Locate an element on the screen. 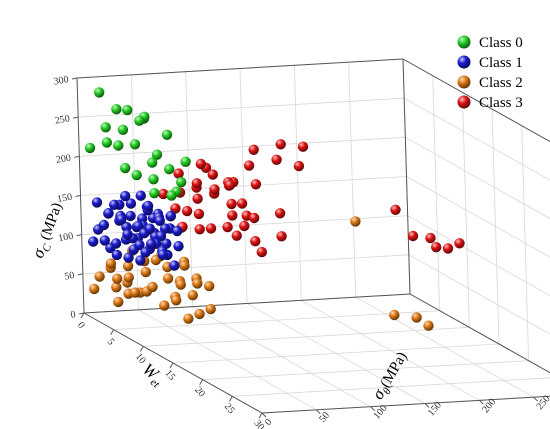 This screenshot has width=550, height=429. legend-label-class-1: Class 1 is located at coordinates (501, 63).